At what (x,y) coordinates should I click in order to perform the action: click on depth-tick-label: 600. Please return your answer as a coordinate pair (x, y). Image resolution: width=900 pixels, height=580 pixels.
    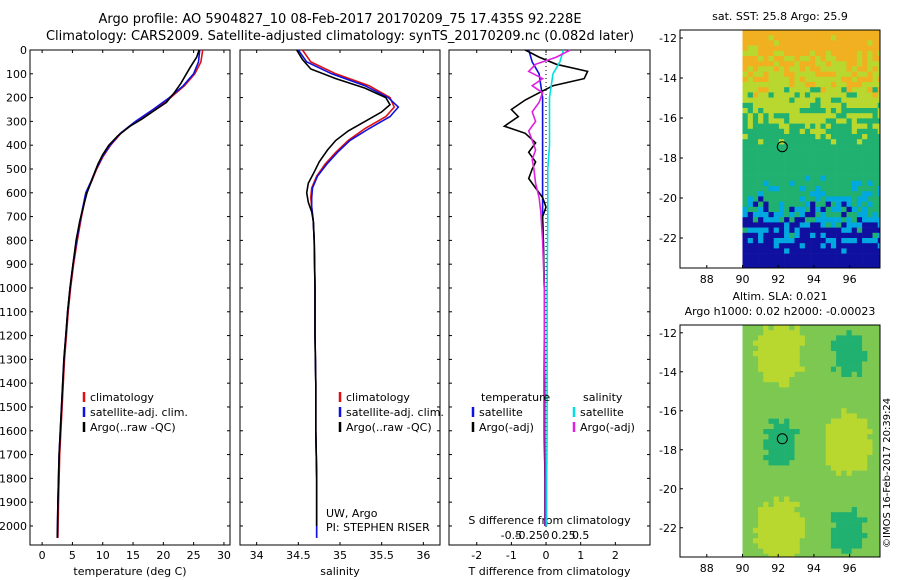
    Looking at the image, I should click on (16, 193).